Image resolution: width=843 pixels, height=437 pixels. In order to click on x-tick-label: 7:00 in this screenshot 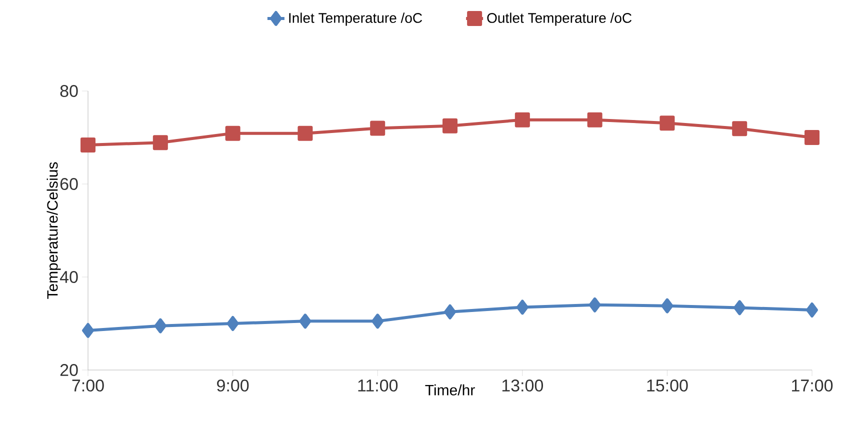, I will do `click(88, 386)`.